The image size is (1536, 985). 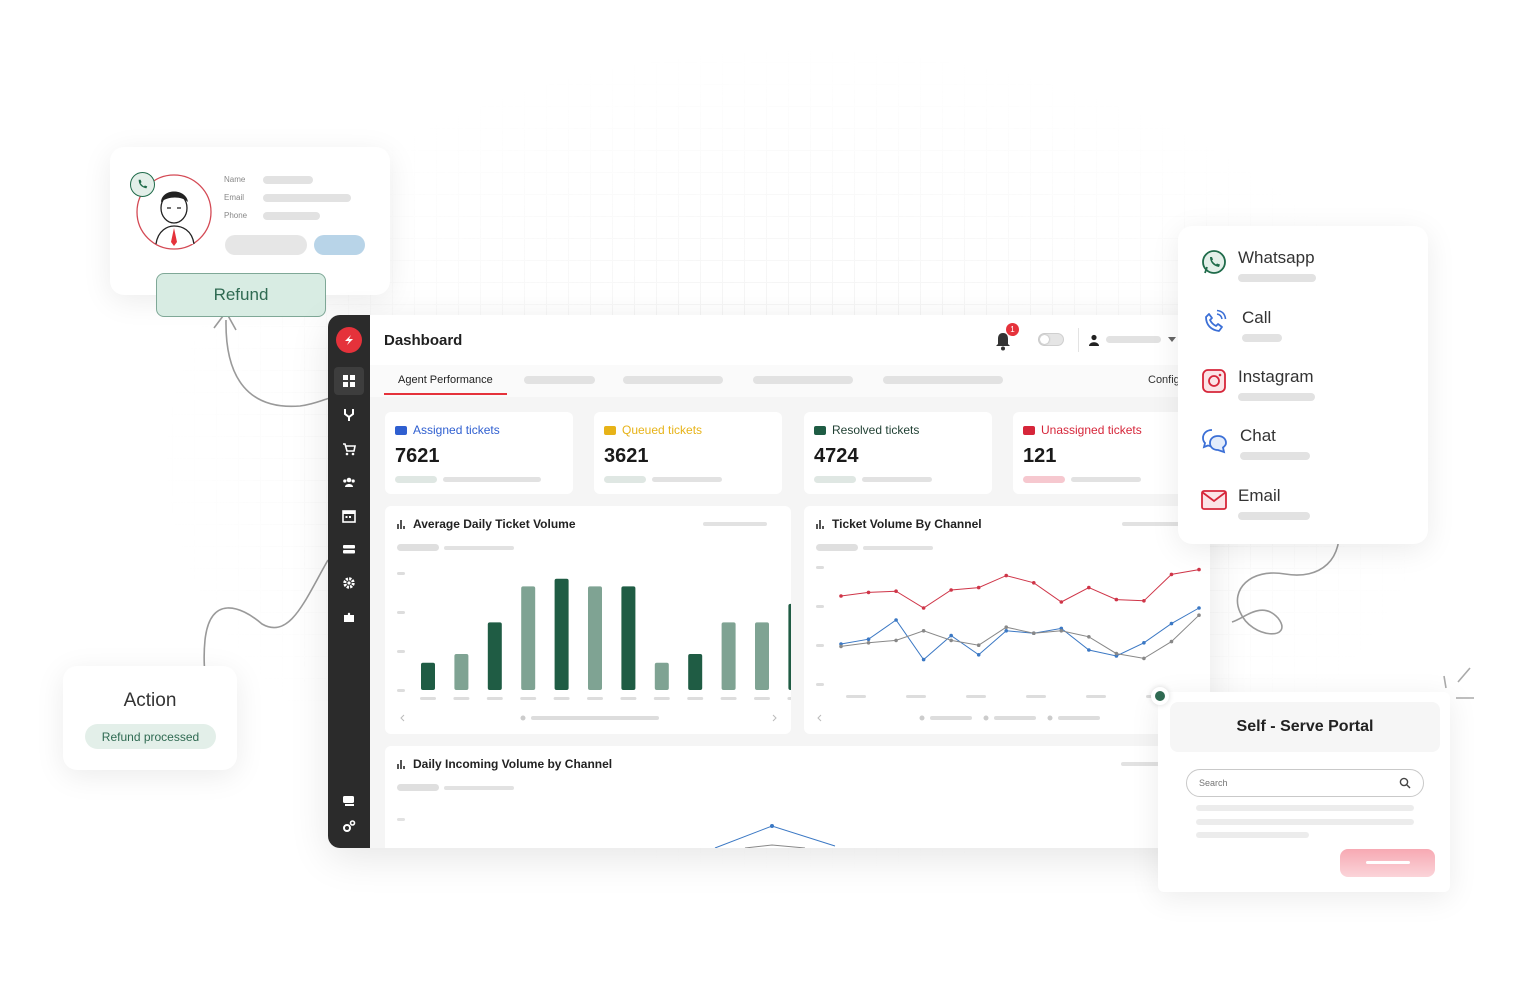 I want to click on puzzle-icon, so click(x=349, y=617).